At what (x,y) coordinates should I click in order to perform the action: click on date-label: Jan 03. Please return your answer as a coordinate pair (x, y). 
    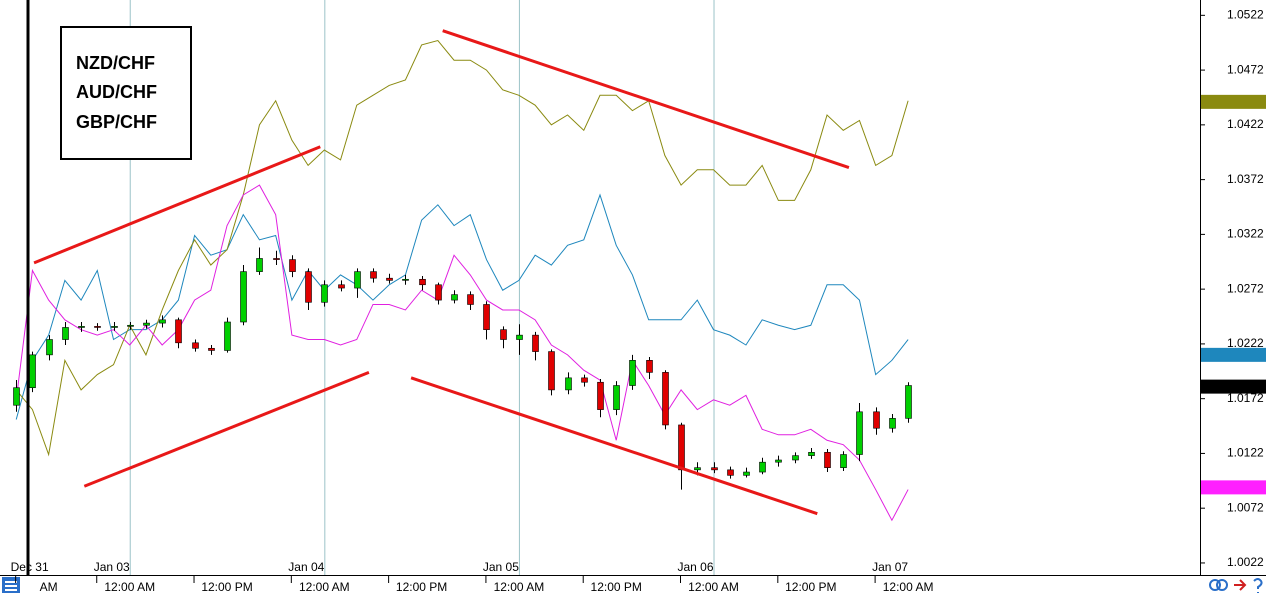
    Looking at the image, I should click on (112, 567).